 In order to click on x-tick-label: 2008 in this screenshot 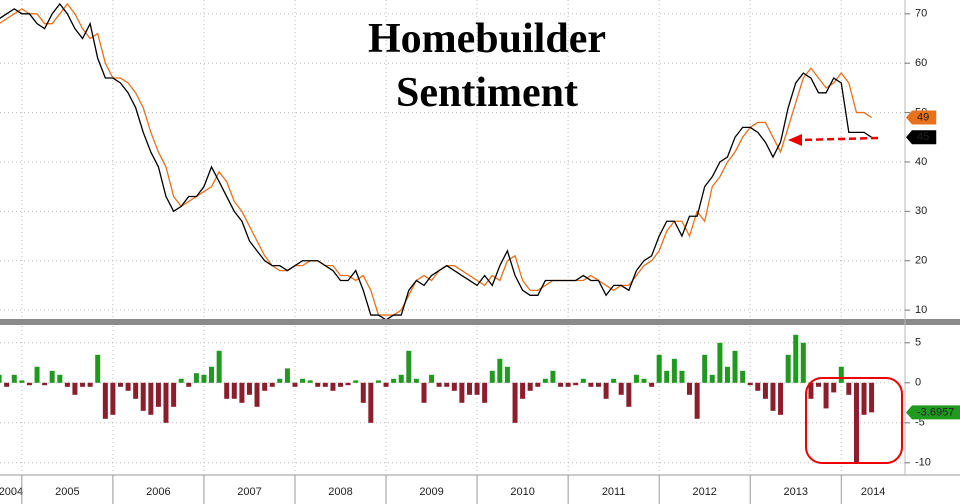, I will do `click(340, 492)`.